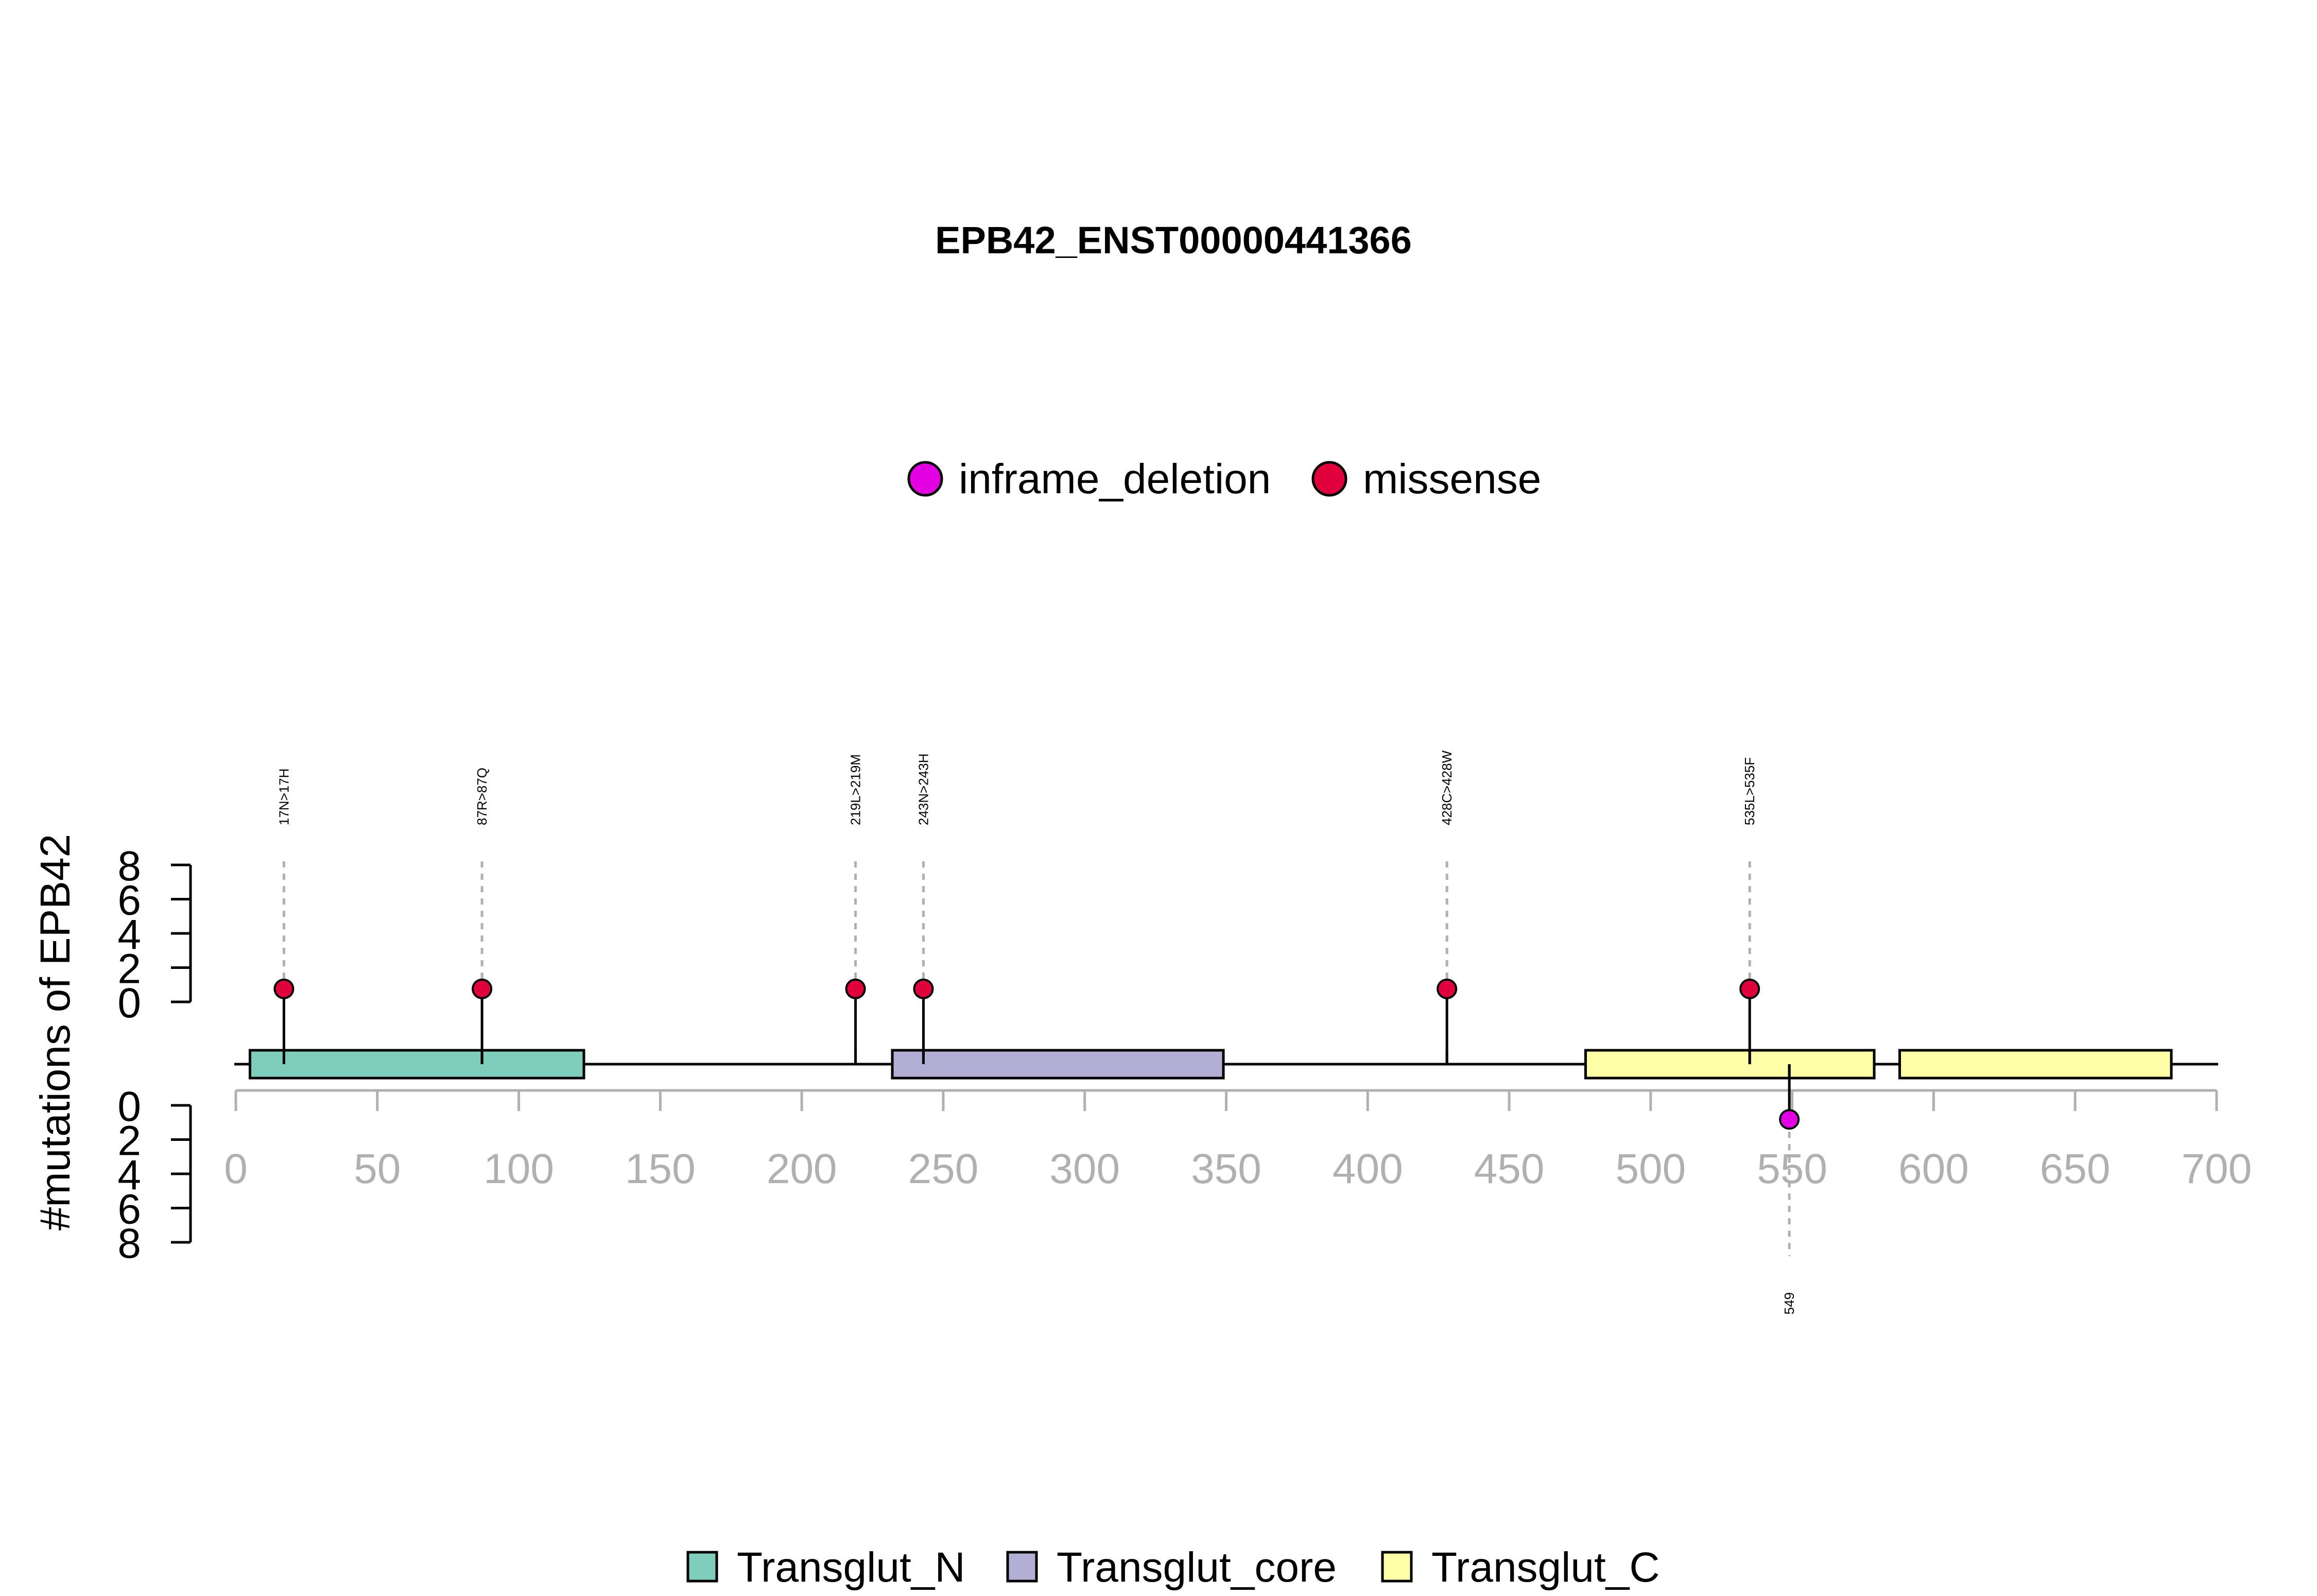  What do you see at coordinates (1197, 1567) in the screenshot?
I see `legend-label-Transglut_core: Transglut_core` at bounding box center [1197, 1567].